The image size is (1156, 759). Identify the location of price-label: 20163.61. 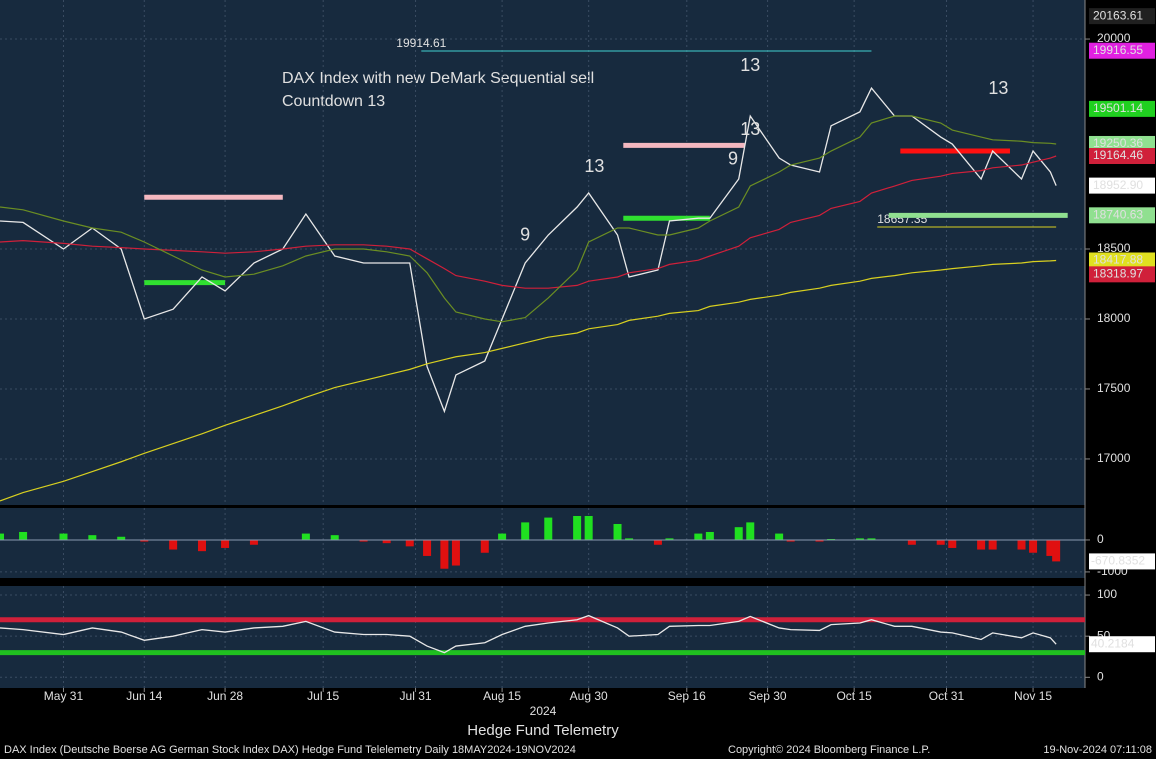
(1118, 15).